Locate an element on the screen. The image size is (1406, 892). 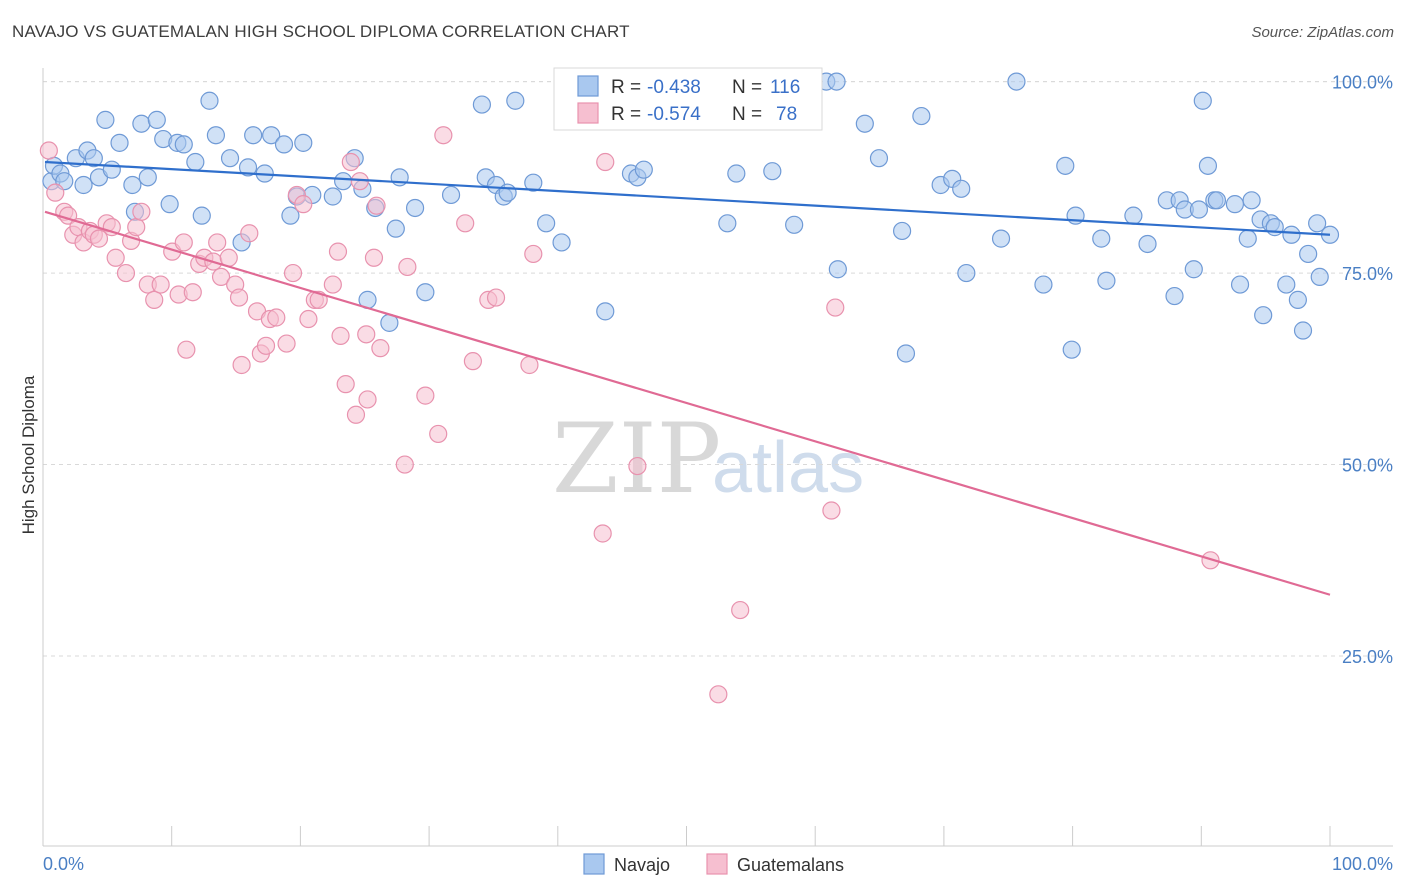
bottom-legend: Navajo Guatemalans is located at coordinates (713, 864).